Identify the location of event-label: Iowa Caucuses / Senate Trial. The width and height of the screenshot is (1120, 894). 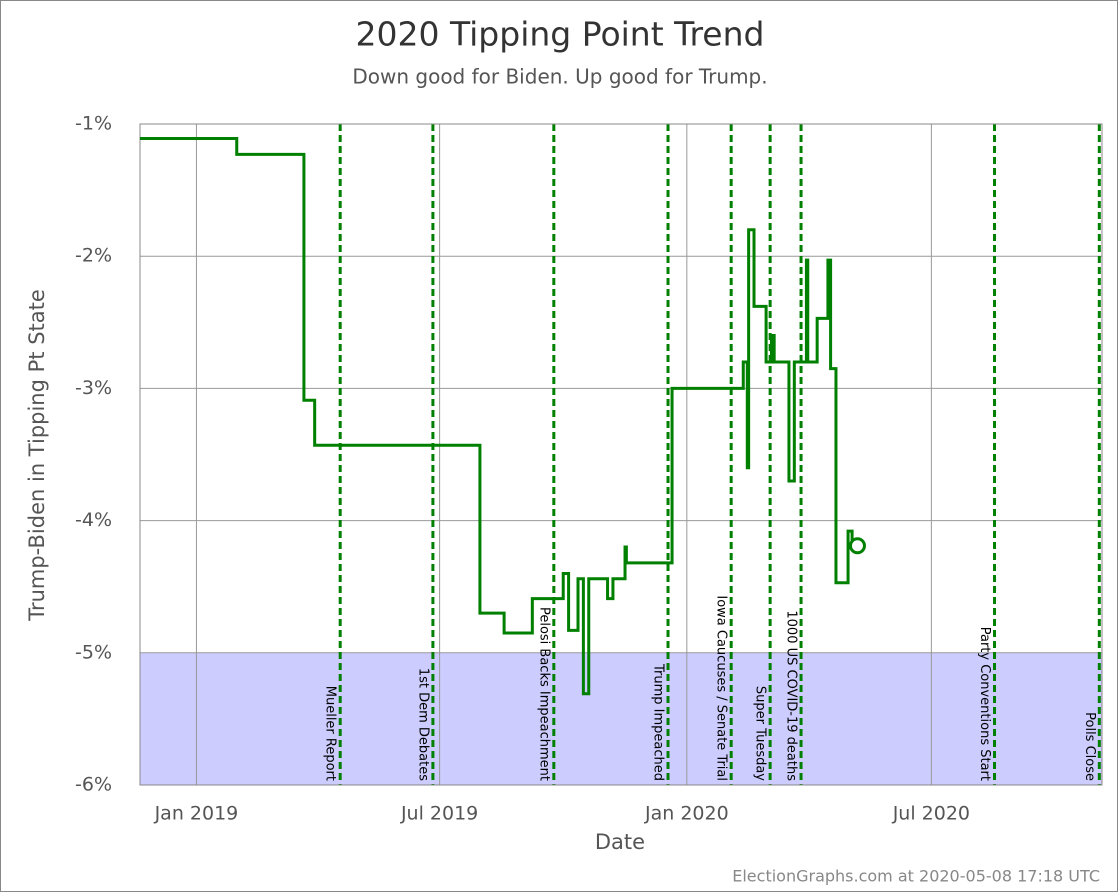
(721, 688).